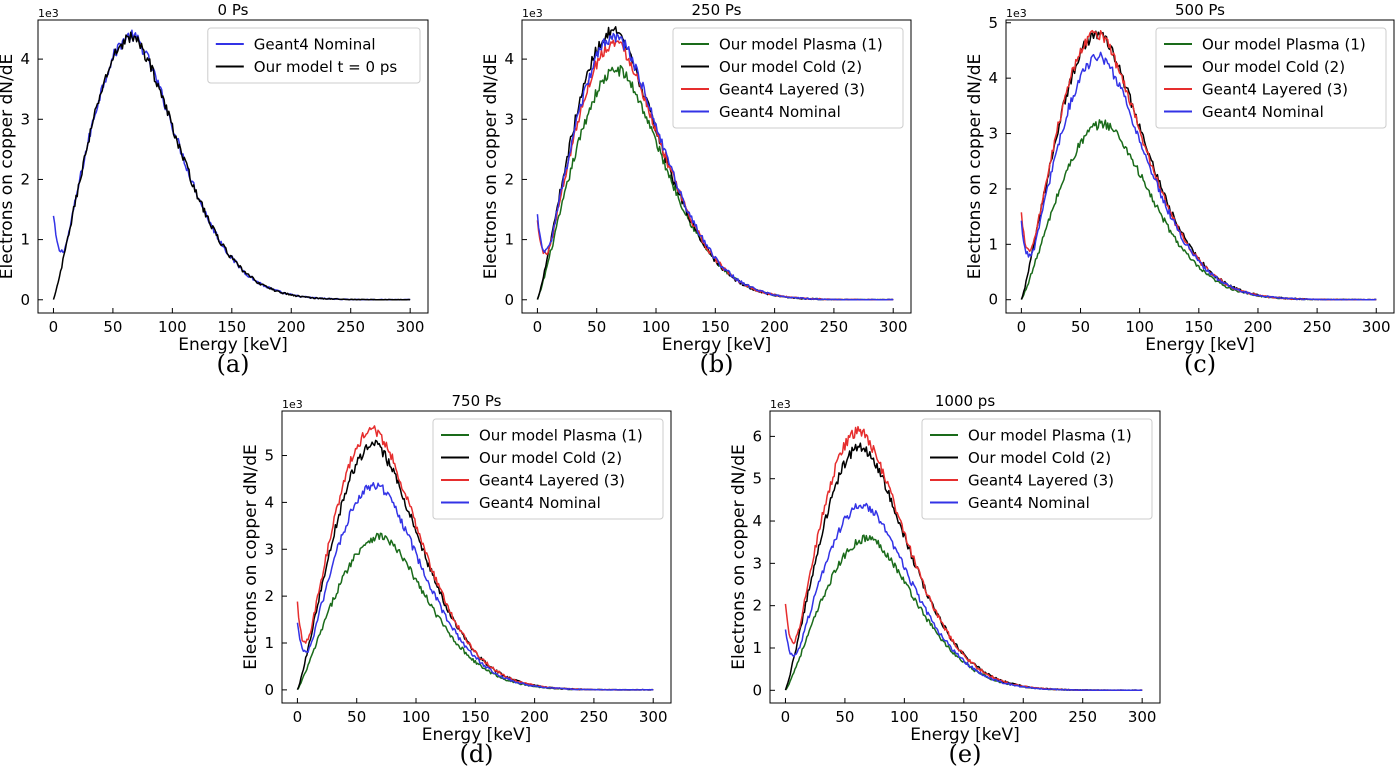 The width and height of the screenshot is (1400, 780). What do you see at coordinates (232, 364) in the screenshot?
I see `panel-caption: (a)` at bounding box center [232, 364].